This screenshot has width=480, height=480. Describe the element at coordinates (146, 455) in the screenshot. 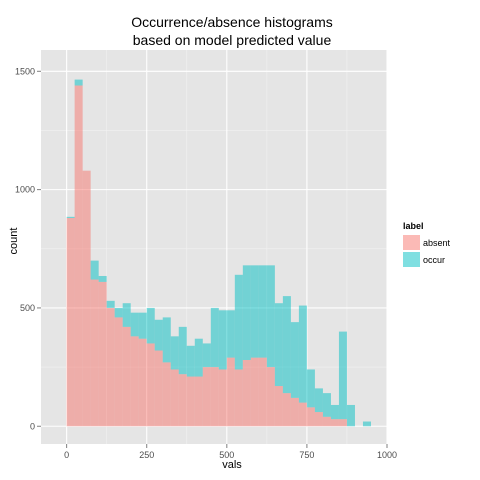

I see `x-tick-label: 250` at that location.